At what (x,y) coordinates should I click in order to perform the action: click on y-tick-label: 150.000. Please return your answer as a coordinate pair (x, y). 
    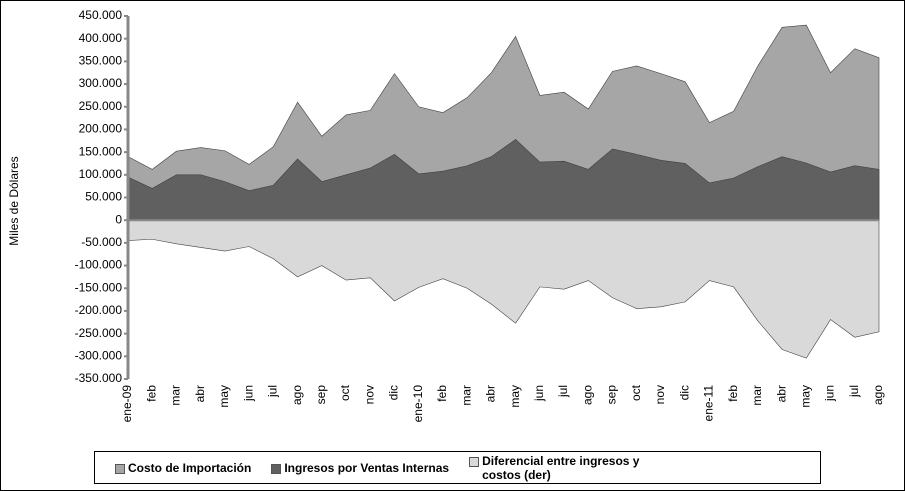
    Looking at the image, I should click on (101, 151).